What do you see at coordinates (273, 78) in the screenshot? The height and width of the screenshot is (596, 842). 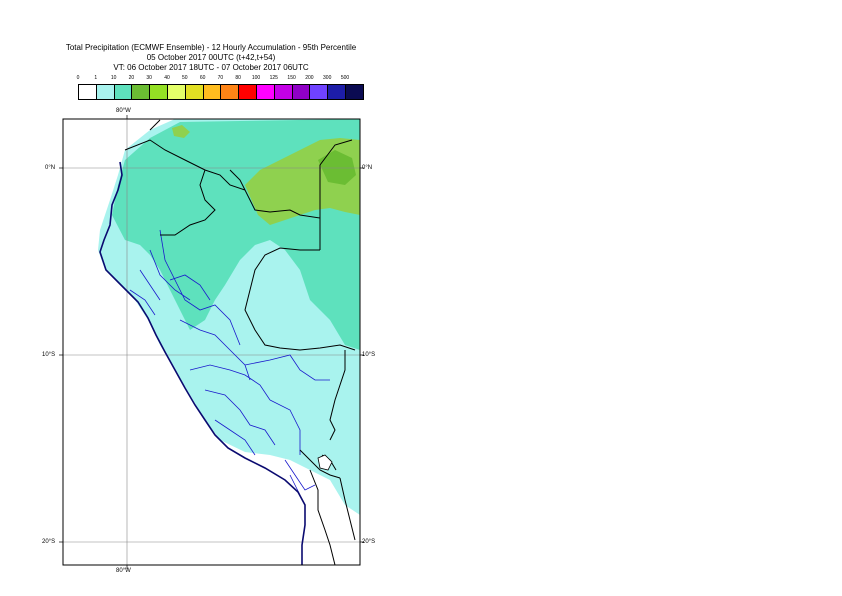 I see `legend-label-11: 125` at bounding box center [273, 78].